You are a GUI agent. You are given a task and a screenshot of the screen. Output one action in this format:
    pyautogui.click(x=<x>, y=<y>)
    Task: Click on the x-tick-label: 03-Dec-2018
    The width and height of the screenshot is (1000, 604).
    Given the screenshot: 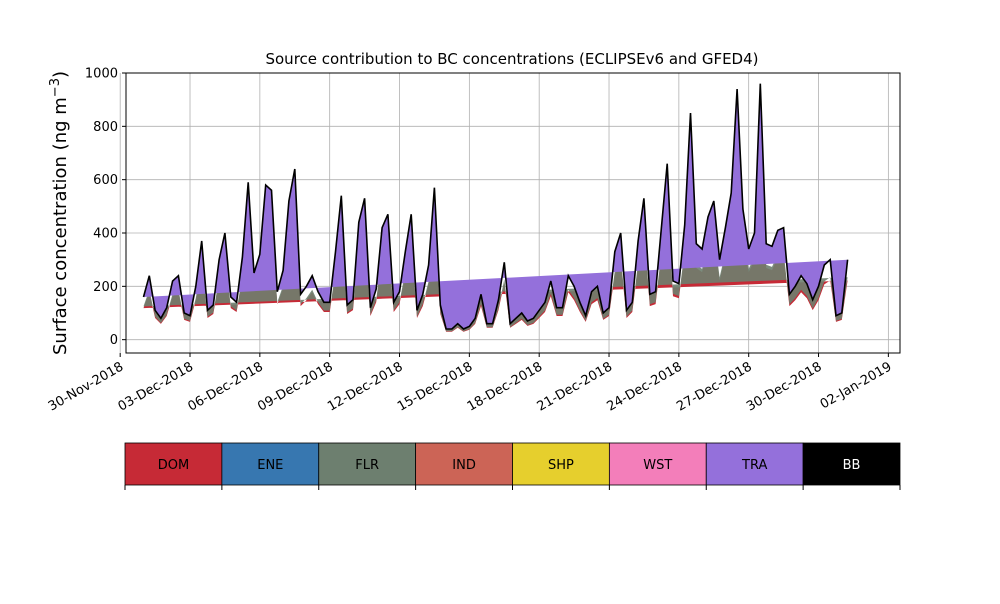 What is the action you would take?
    pyautogui.click(x=156, y=386)
    